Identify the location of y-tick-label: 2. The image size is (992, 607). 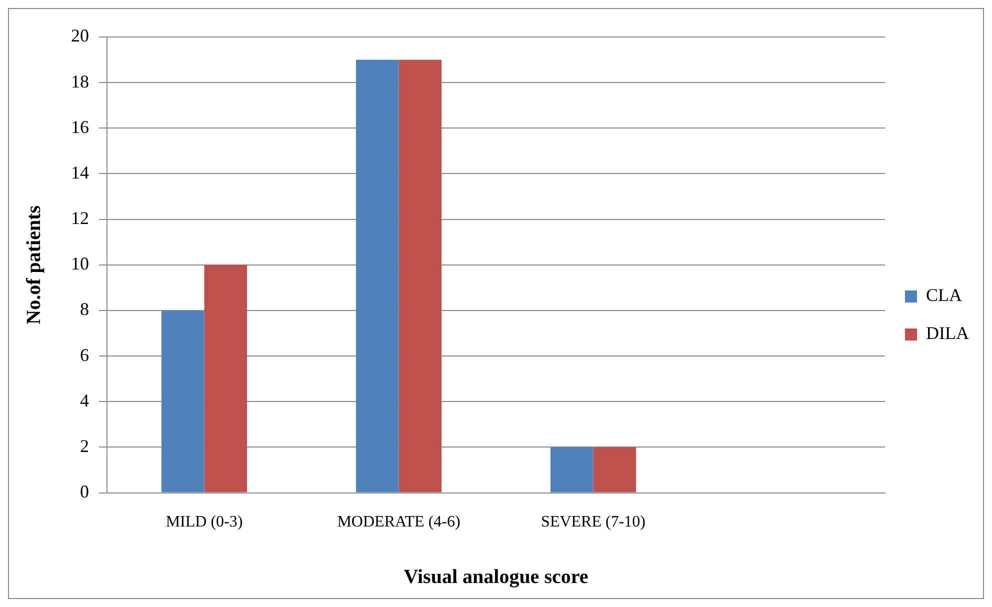
(84, 446).